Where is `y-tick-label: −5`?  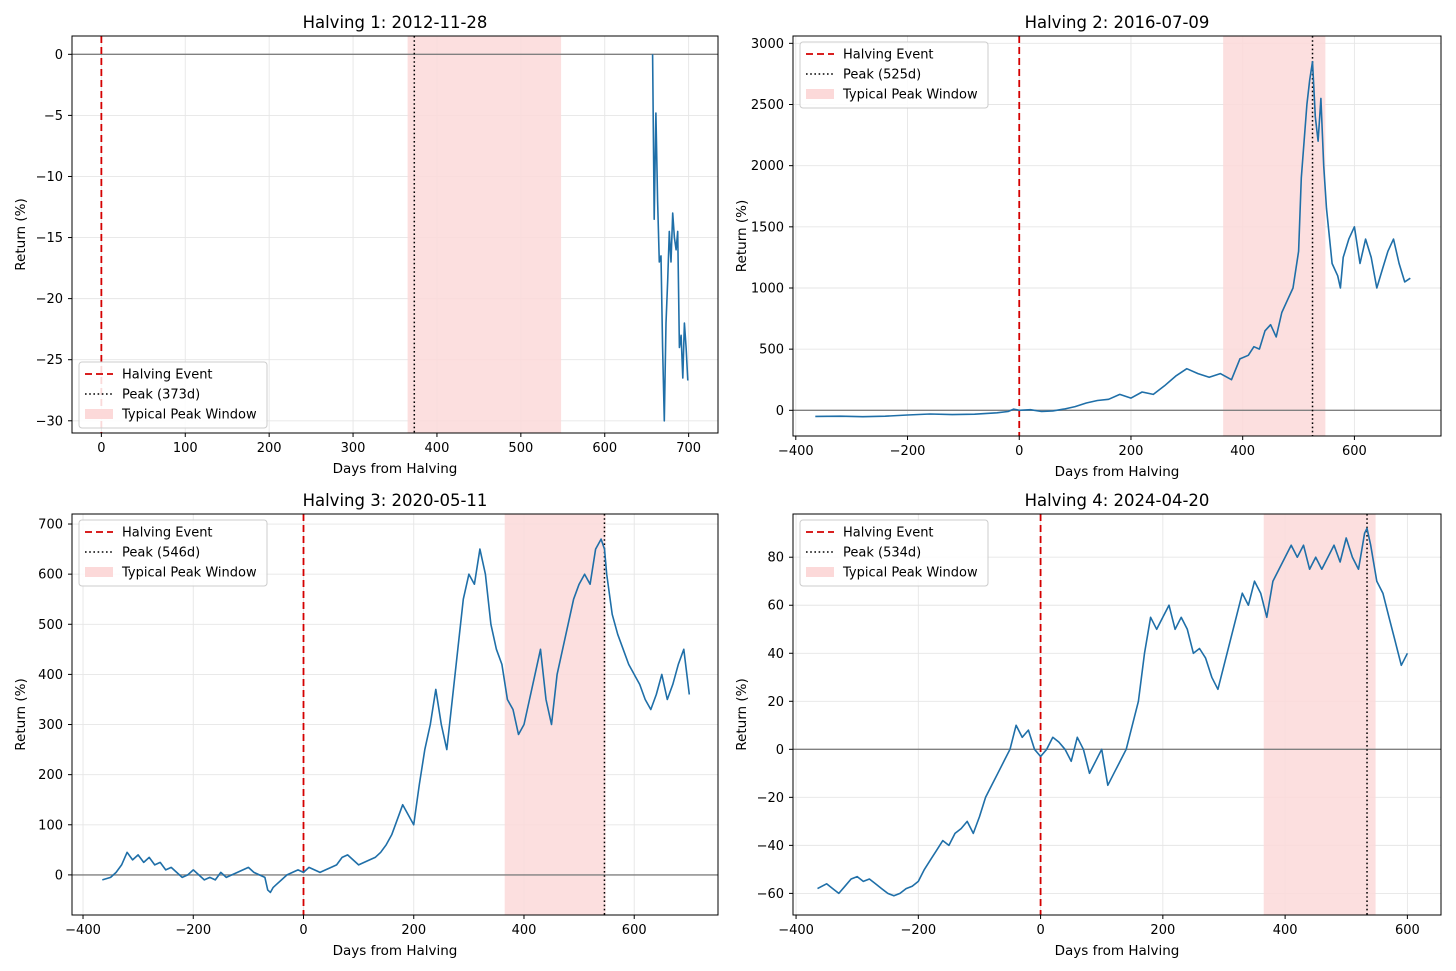 y-tick-label: −5 is located at coordinates (53, 116).